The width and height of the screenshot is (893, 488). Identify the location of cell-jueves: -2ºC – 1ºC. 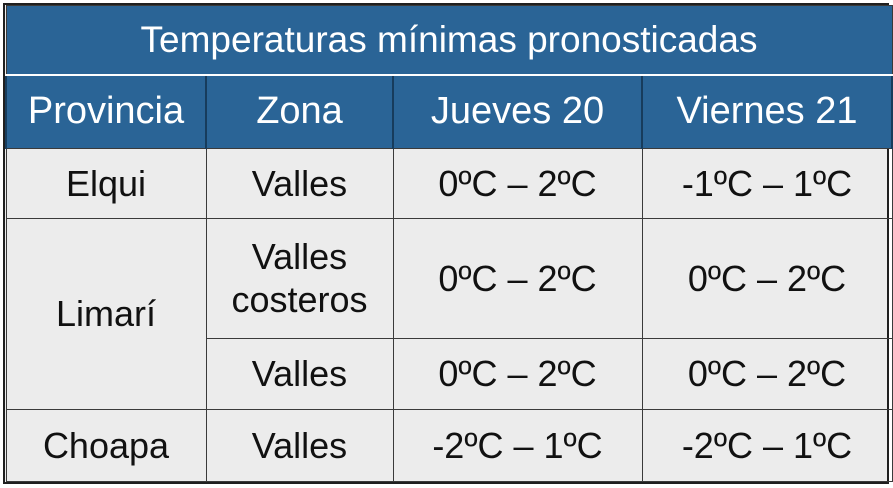
(517, 445).